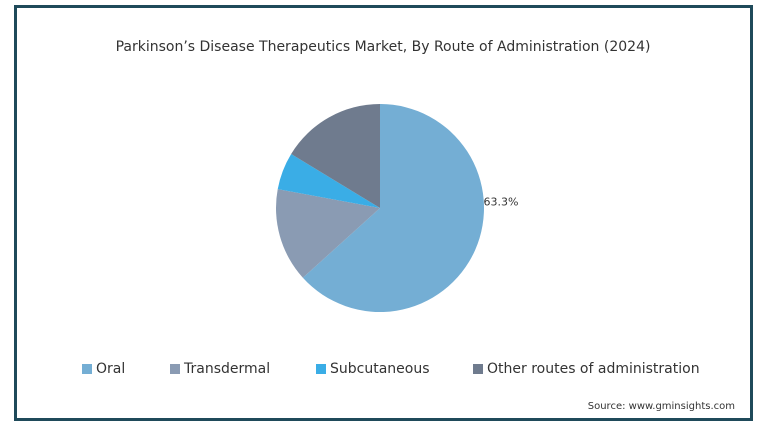 The height and width of the screenshot is (430, 766). What do you see at coordinates (661, 406) in the screenshot?
I see `source: Source: www.gminsights.com` at bounding box center [661, 406].